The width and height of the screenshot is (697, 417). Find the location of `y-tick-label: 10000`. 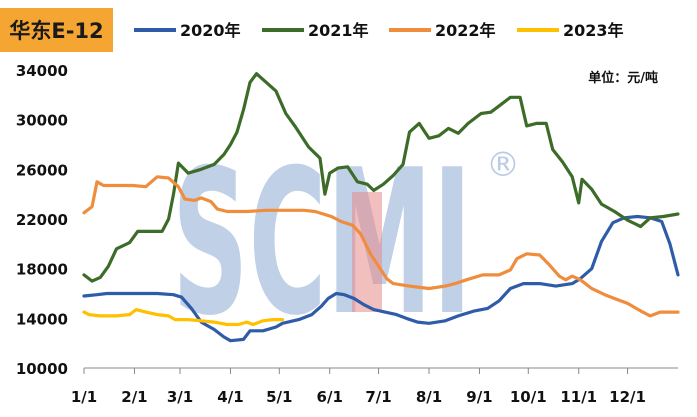

y-tick-label: 10000 is located at coordinates (42, 369).